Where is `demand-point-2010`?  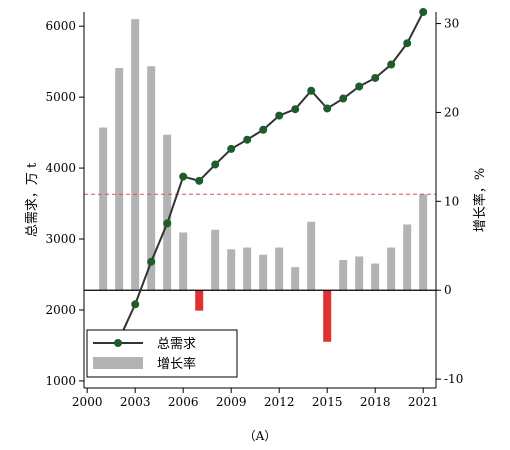
demand-point-2010 is located at coordinates (247, 139).